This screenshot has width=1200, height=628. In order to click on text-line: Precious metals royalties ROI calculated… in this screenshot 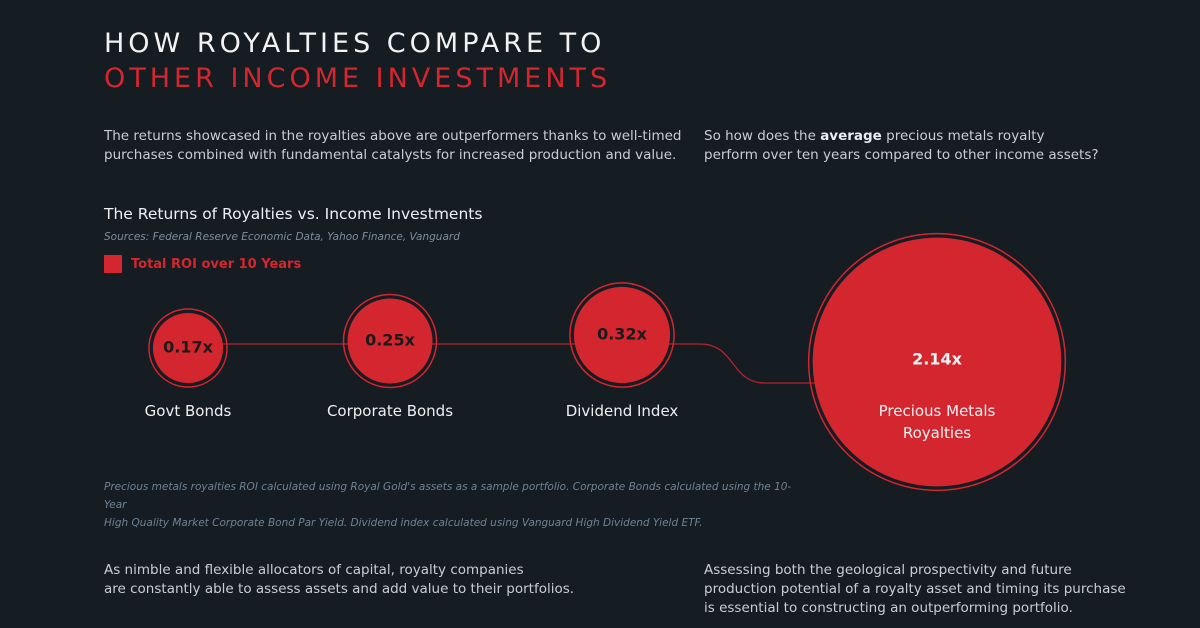, I will do `click(448, 496)`.